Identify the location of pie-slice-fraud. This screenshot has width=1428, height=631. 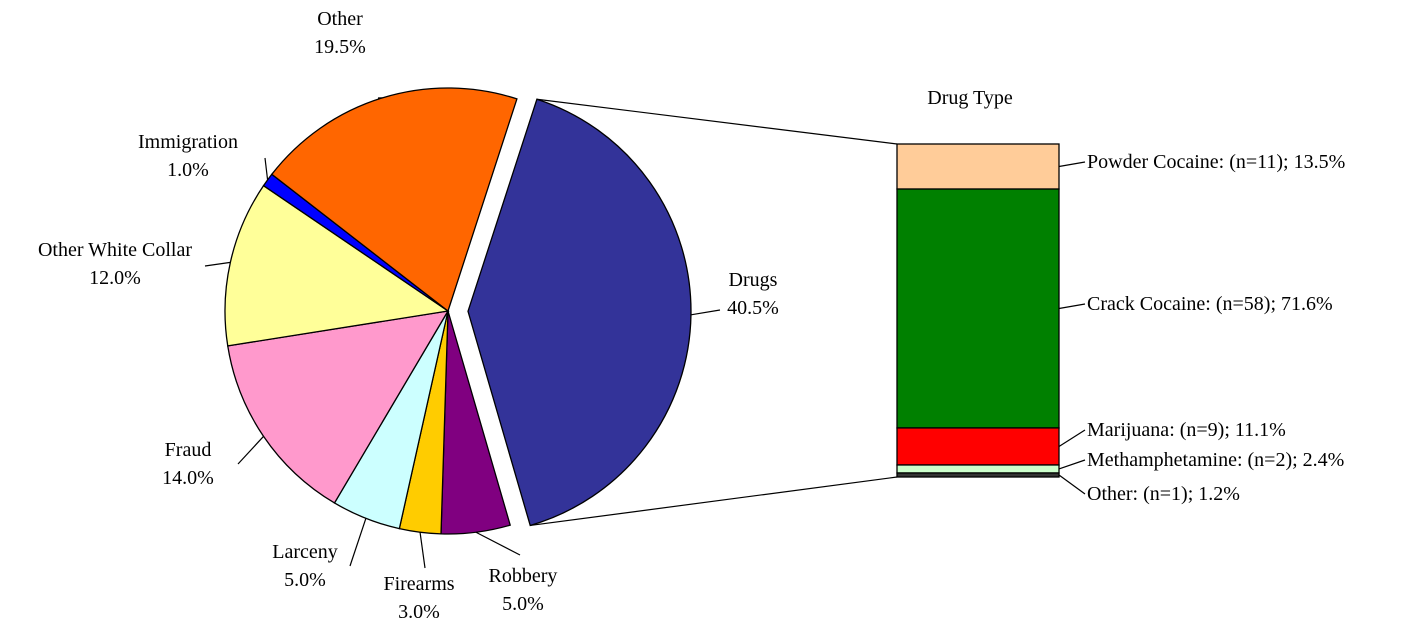
(338, 407).